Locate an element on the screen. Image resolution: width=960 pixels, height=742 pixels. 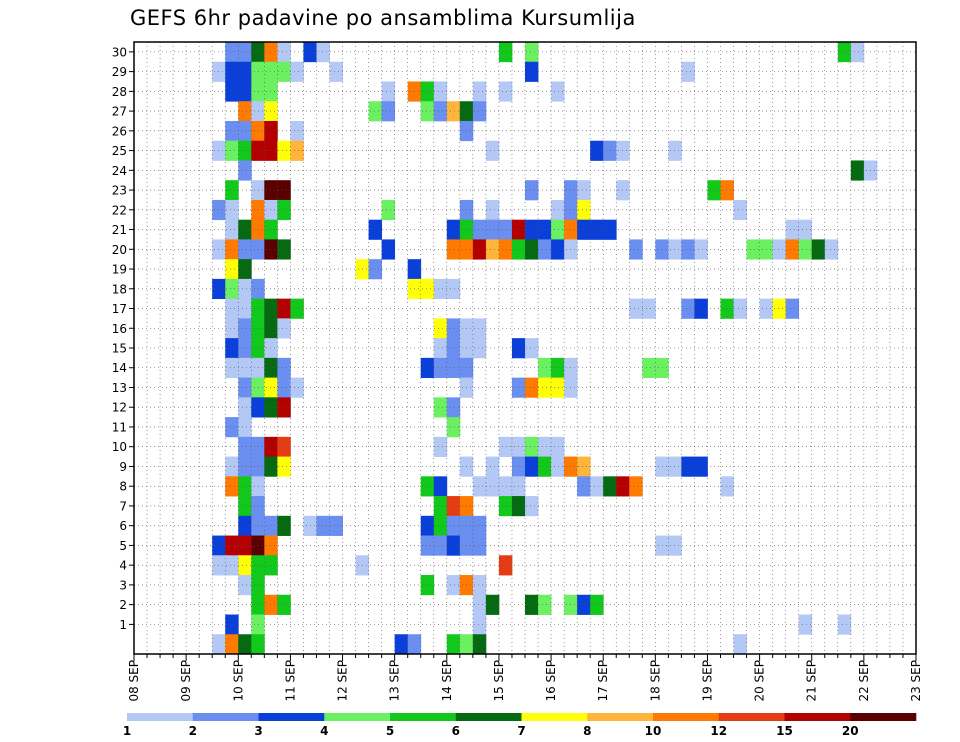
x-tick-label: 08 SEP is located at coordinates (134, 681).